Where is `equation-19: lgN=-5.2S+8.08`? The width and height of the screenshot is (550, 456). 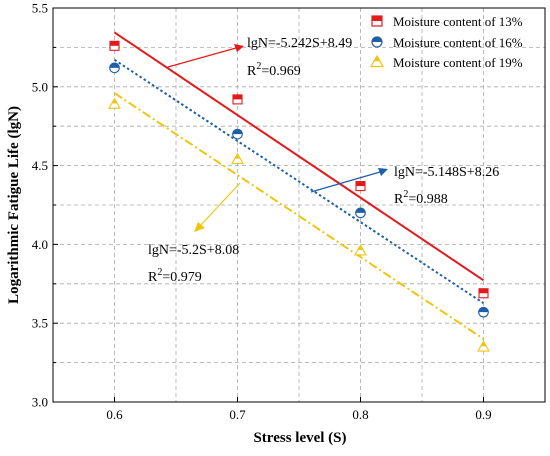 equation-19: lgN=-5.2S+8.08 is located at coordinates (193, 250).